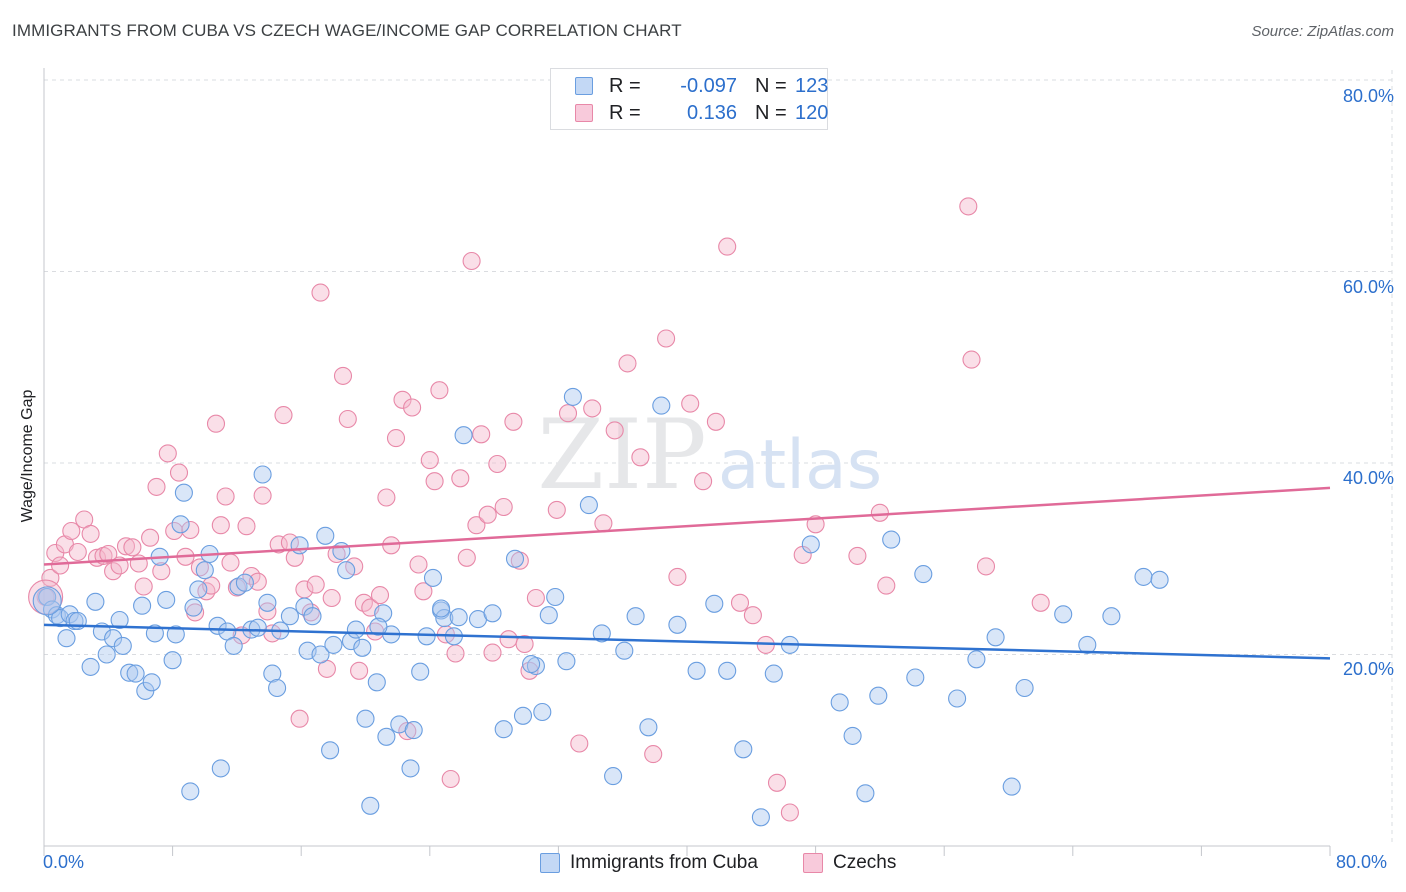 Image resolution: width=1406 pixels, height=892 pixels. What do you see at coordinates (709, 455) in the screenshot?
I see `watermark: ZIP atlas` at bounding box center [709, 455].